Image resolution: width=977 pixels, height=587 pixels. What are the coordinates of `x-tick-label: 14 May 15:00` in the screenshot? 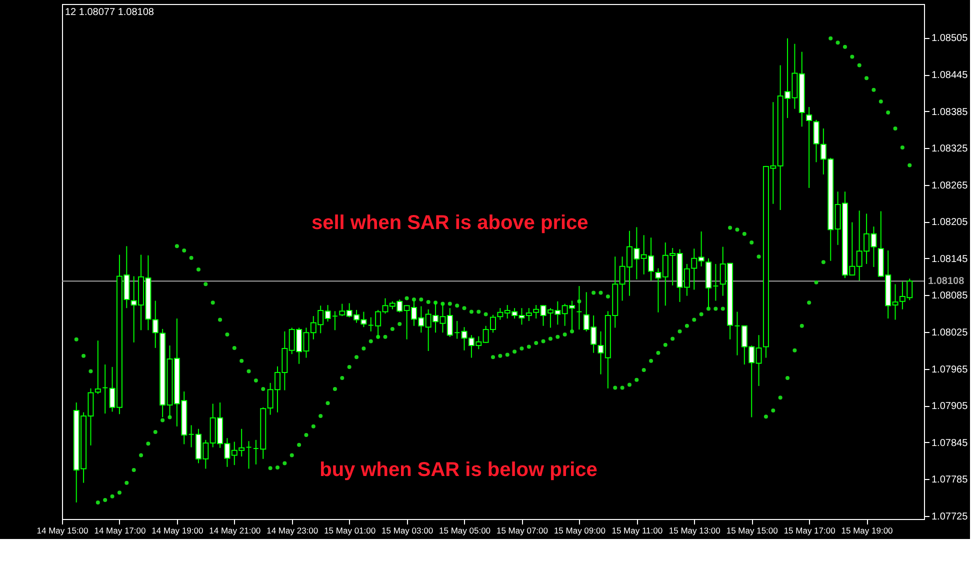 It's located at (62, 531).